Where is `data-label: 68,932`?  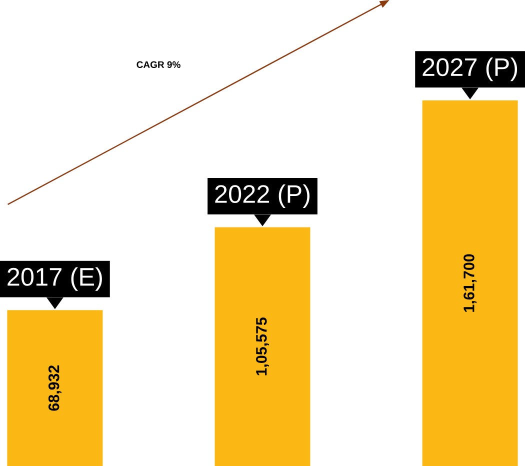
data-label: 68,932 is located at coordinates (55, 388).